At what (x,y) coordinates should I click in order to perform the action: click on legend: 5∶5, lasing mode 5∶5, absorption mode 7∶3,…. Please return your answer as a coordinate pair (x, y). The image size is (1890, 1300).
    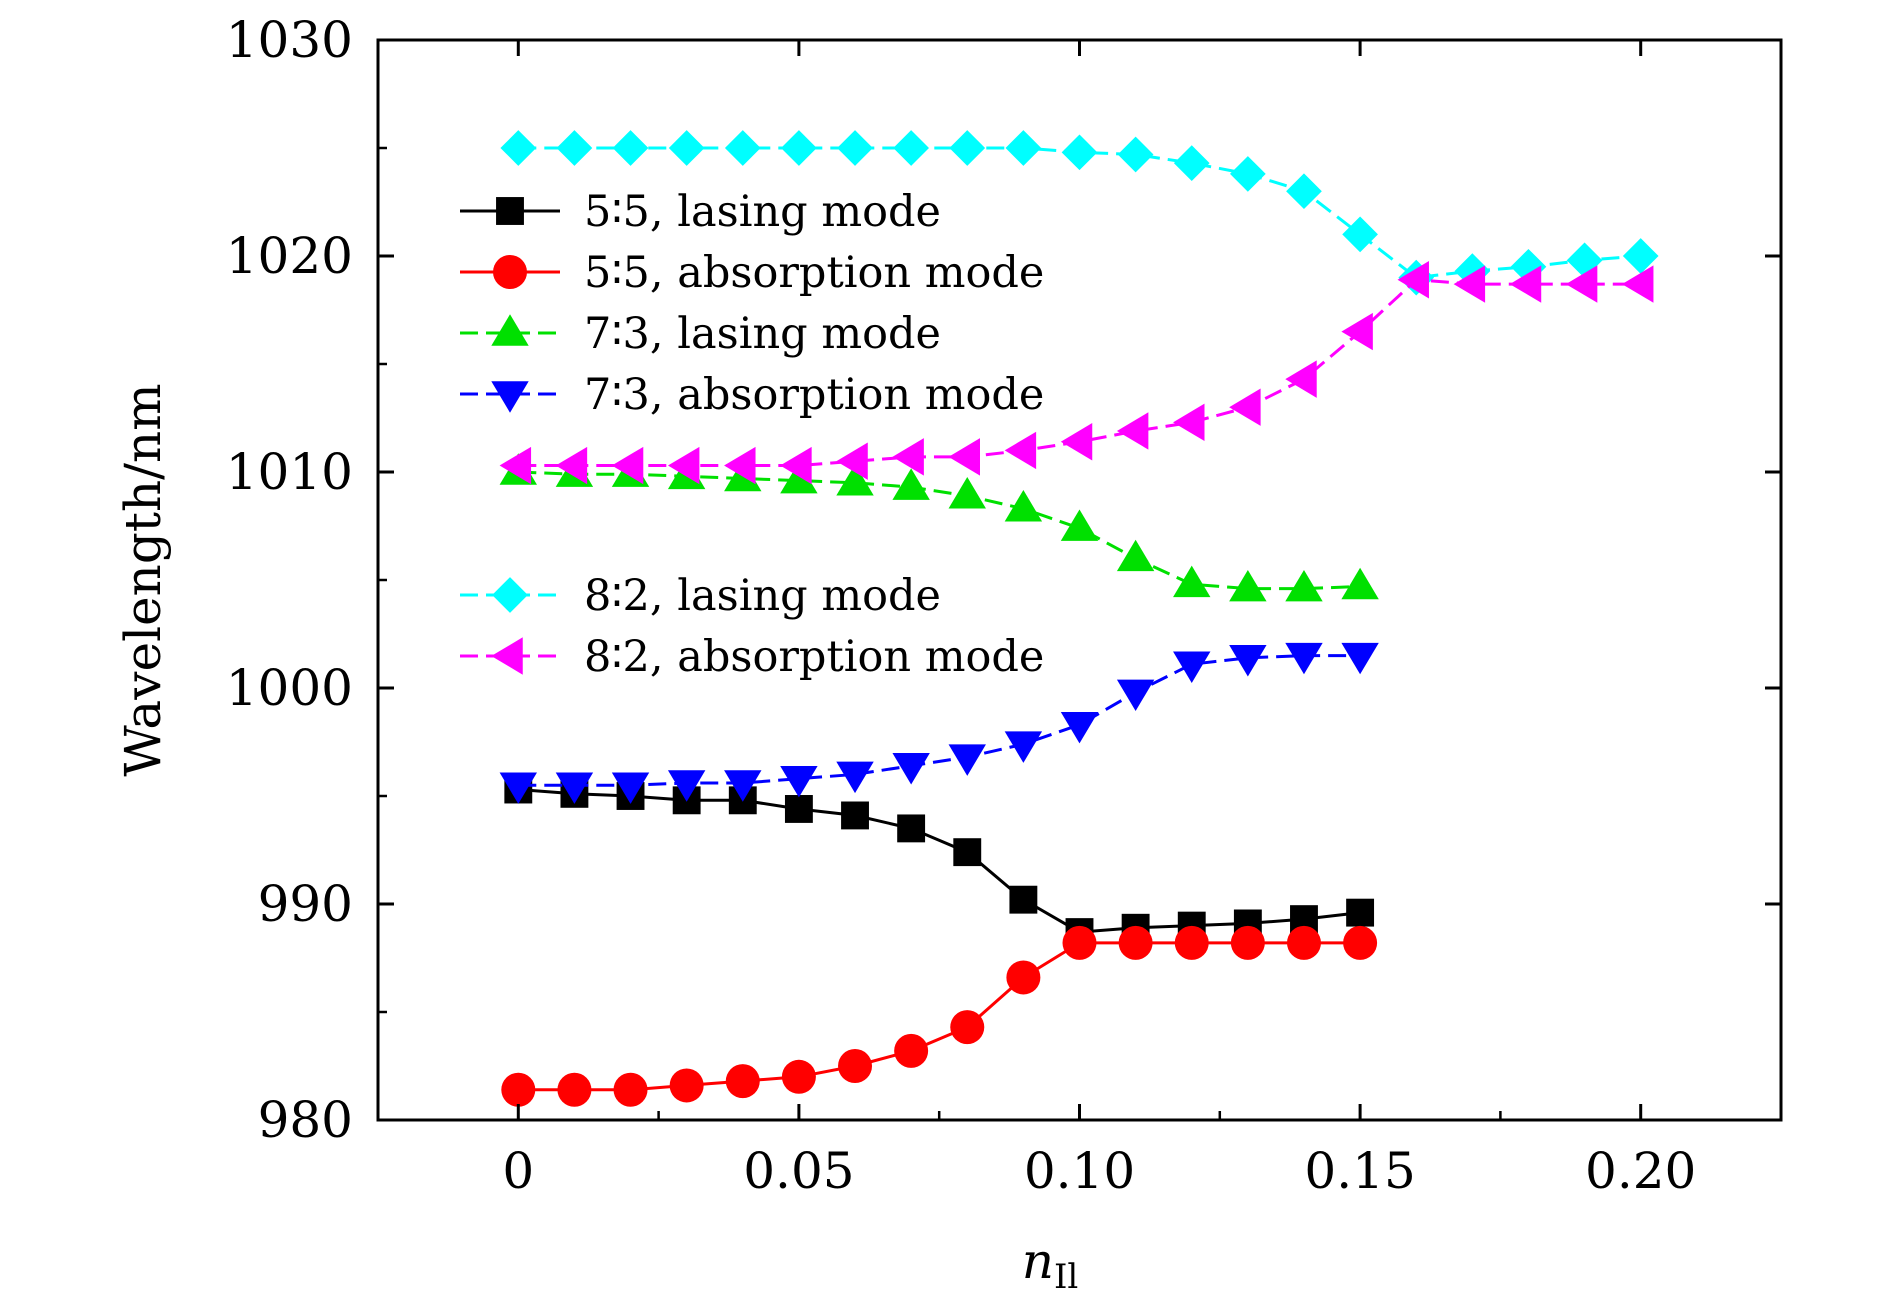
    Looking at the image, I should click on (752, 434).